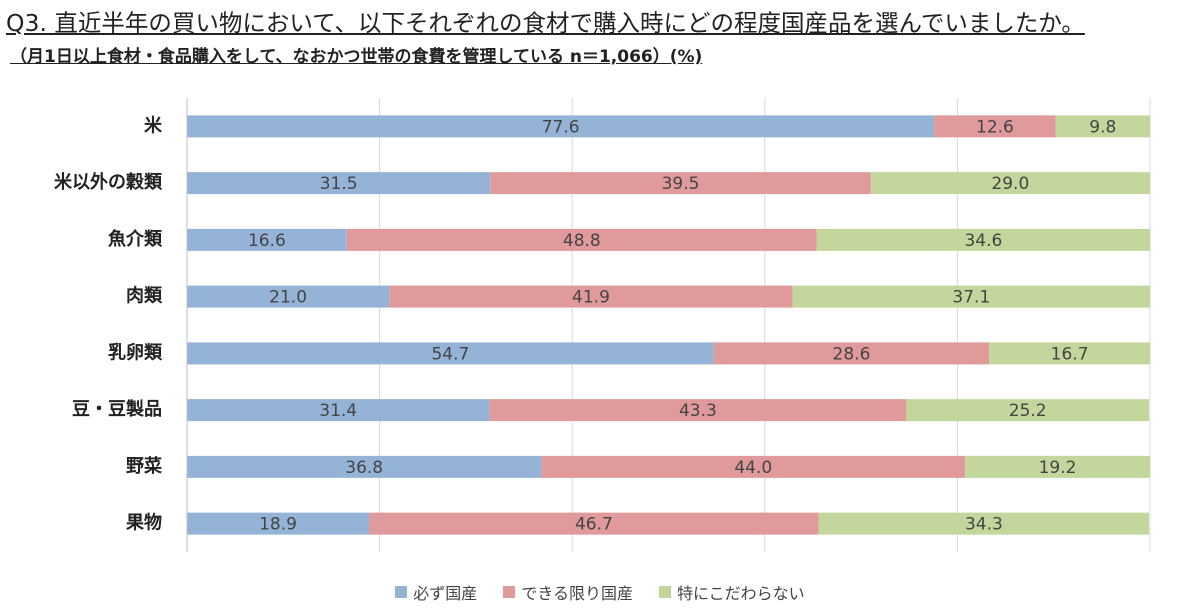 This screenshot has height=612, width=1200. Describe the element at coordinates (445, 593) in the screenshot. I see `legend-label: 必ず国産` at that location.